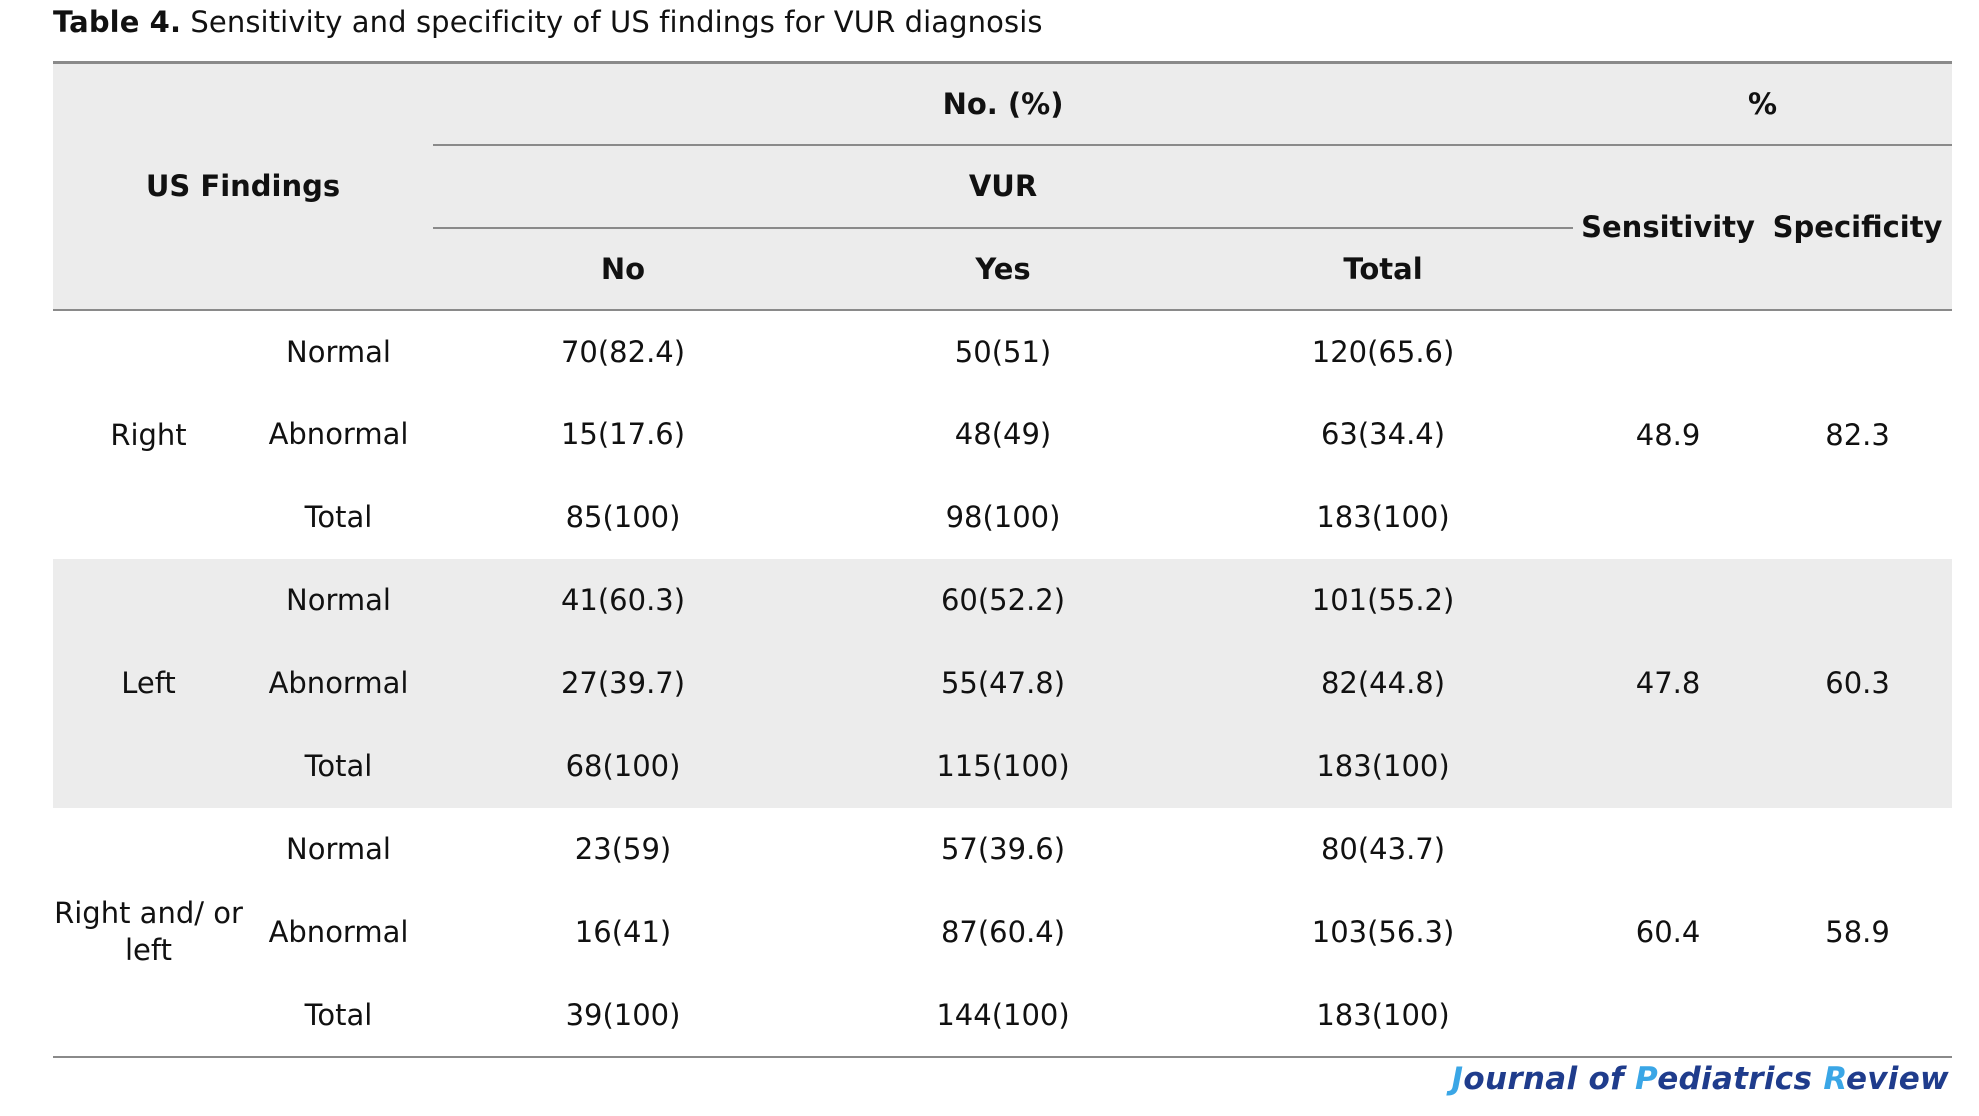  What do you see at coordinates (243, 186) in the screenshot?
I see `header-us-findings: US Findings` at bounding box center [243, 186].